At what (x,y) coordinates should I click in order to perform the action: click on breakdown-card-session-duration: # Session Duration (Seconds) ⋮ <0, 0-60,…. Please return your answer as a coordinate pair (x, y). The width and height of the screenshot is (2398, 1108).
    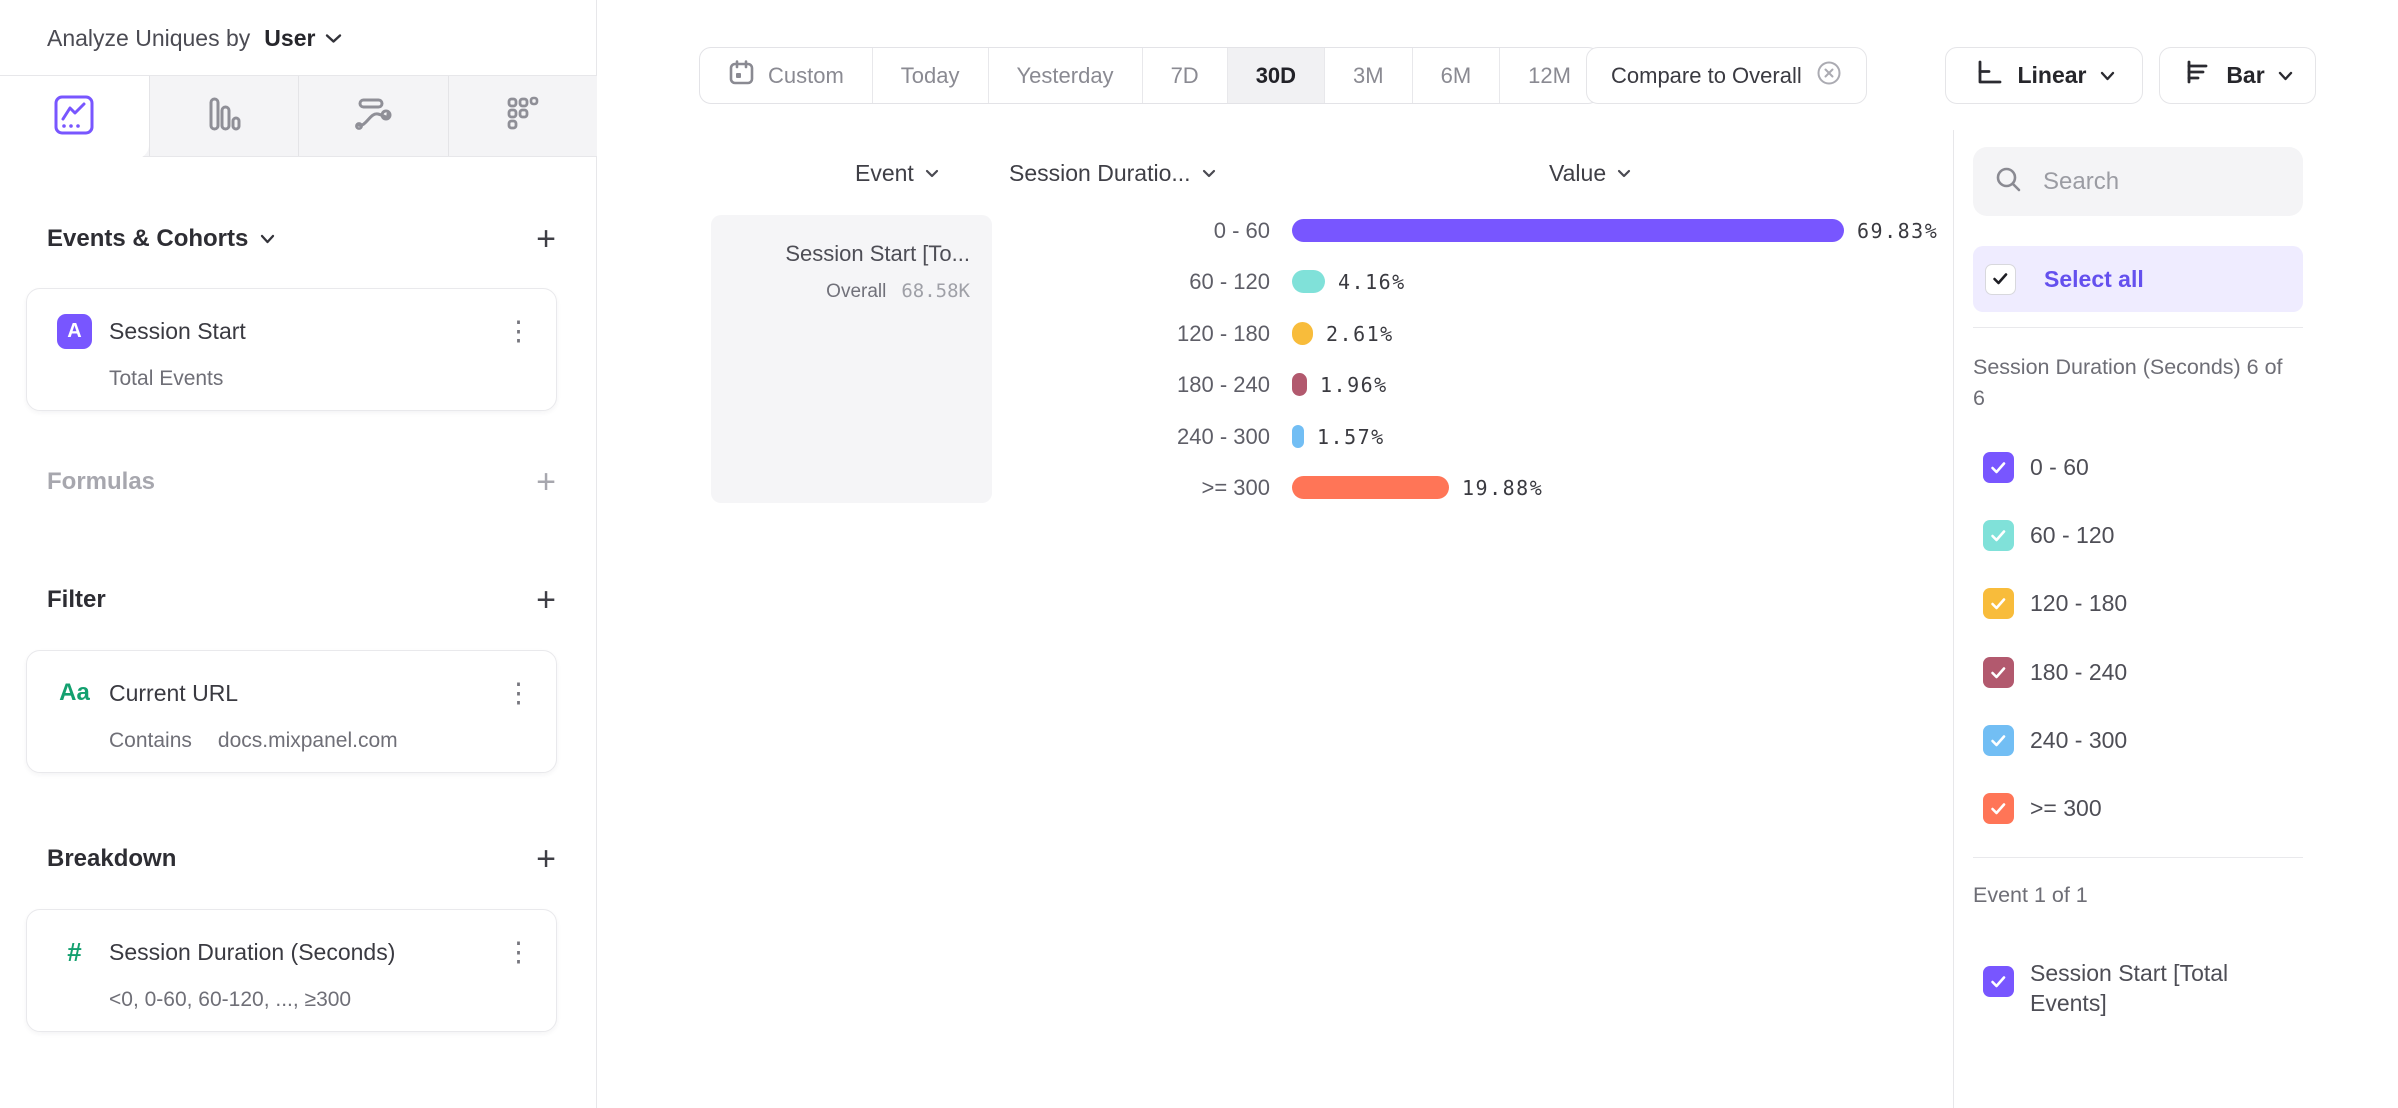
    Looking at the image, I should click on (291, 970).